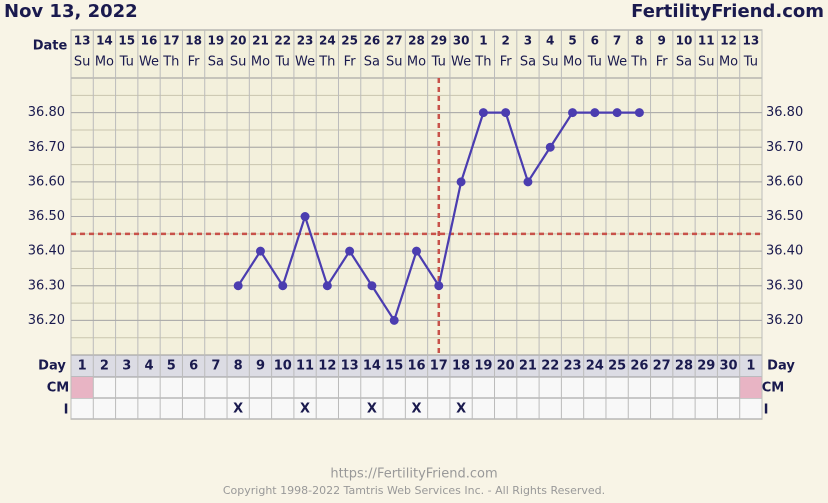 Image resolution: width=828 pixels, height=503 pixels. I want to click on x-tick-label: 9, so click(662, 41).